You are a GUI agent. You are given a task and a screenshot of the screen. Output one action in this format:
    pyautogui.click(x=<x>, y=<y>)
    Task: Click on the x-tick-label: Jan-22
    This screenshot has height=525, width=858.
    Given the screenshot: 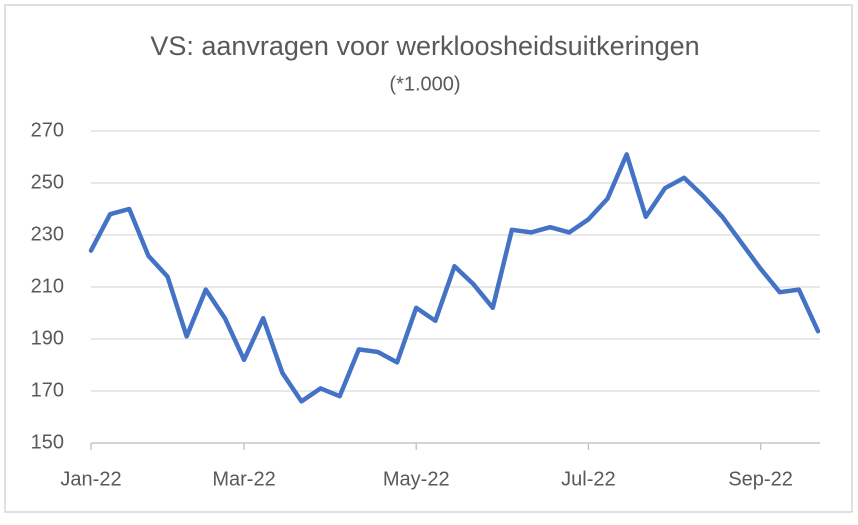 What is the action you would take?
    pyautogui.click(x=90, y=479)
    